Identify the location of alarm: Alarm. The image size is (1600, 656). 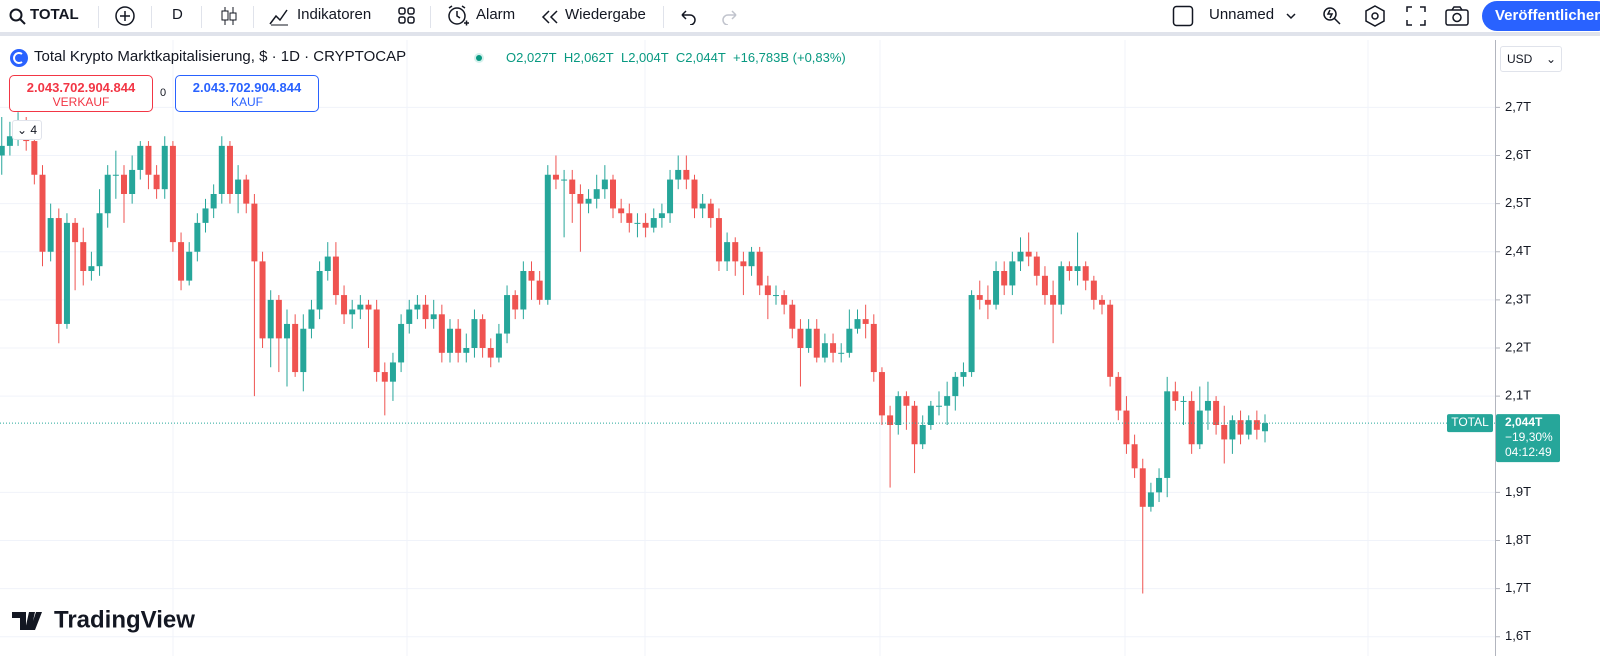
(496, 14).